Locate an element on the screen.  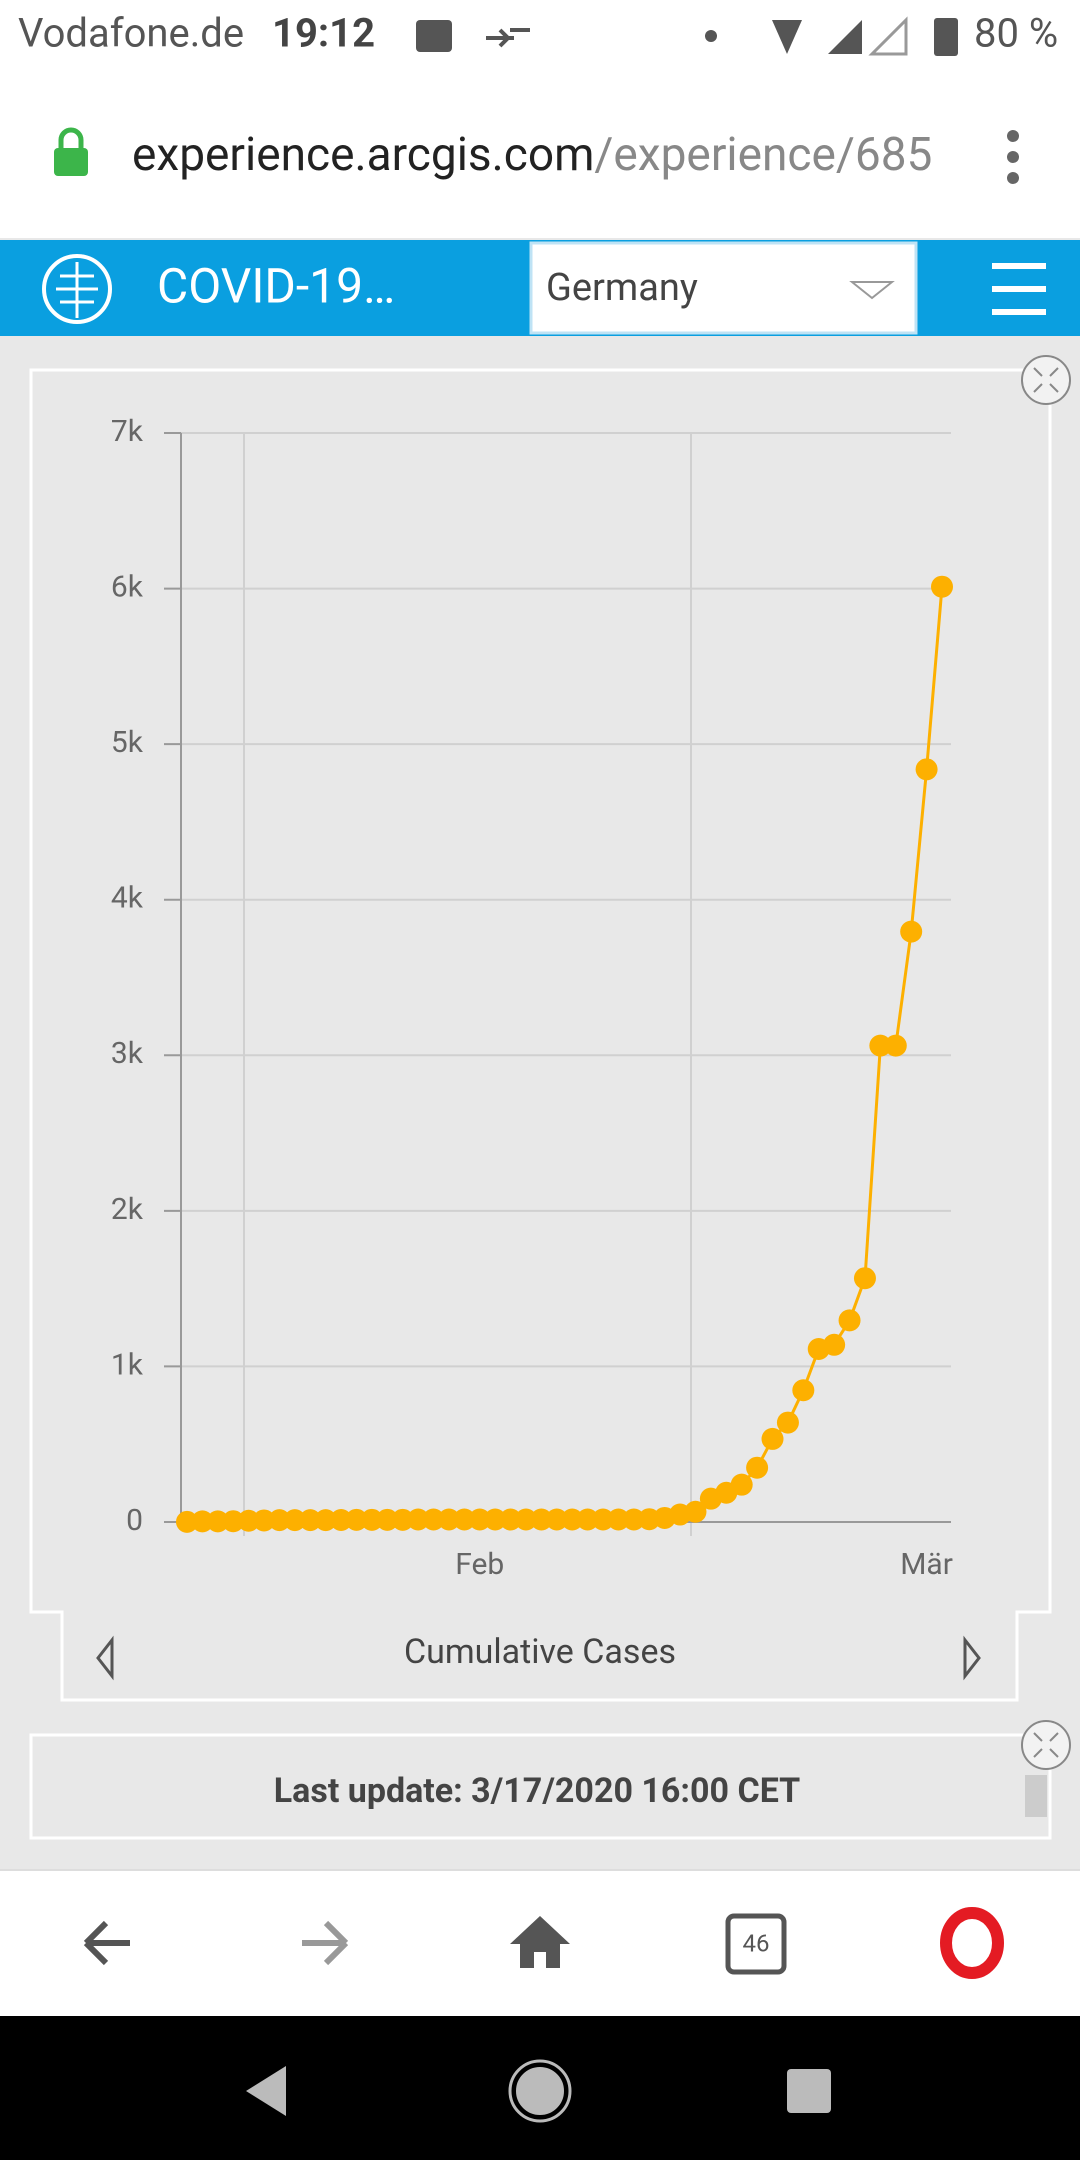
system-back is located at coordinates (266, 2091).